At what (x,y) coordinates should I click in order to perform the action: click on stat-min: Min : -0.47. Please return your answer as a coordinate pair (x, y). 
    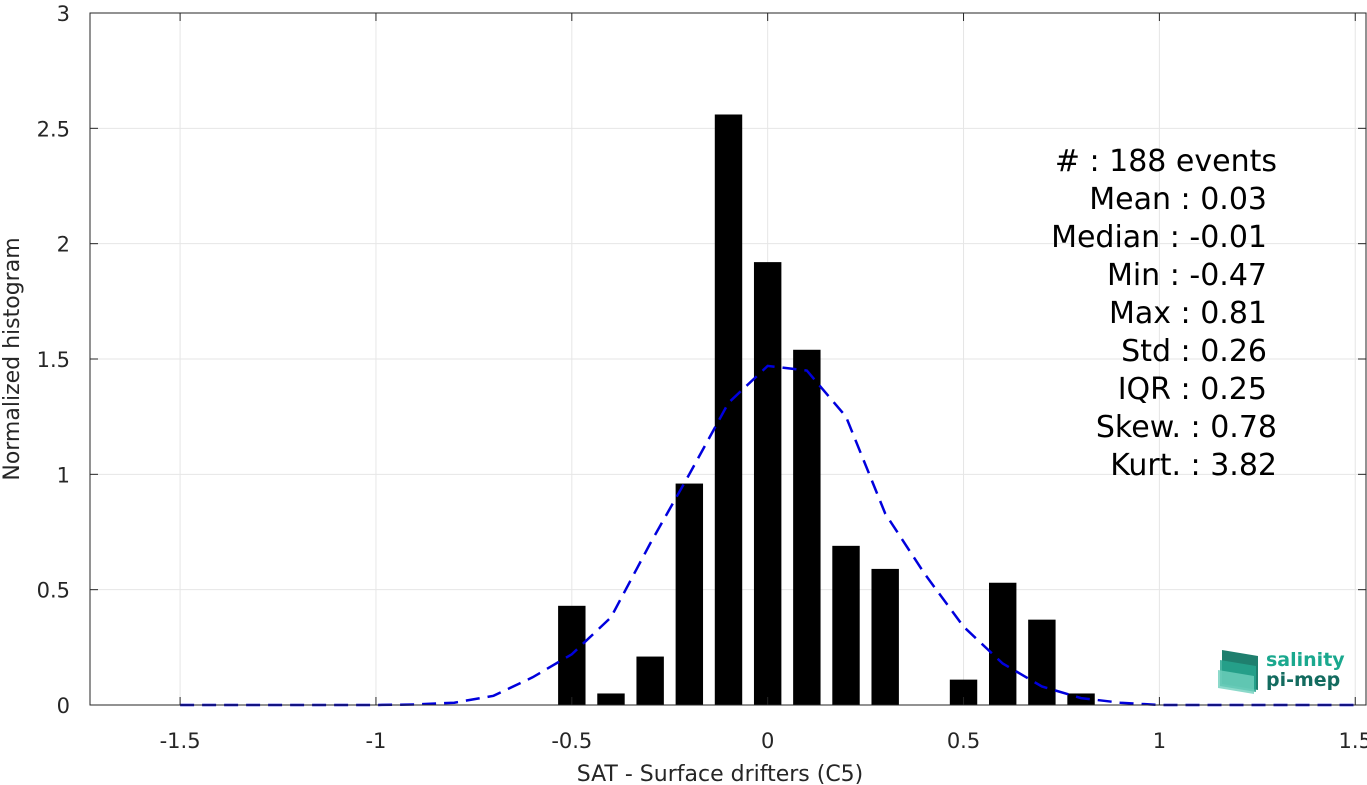
    Looking at the image, I should click on (1187, 275).